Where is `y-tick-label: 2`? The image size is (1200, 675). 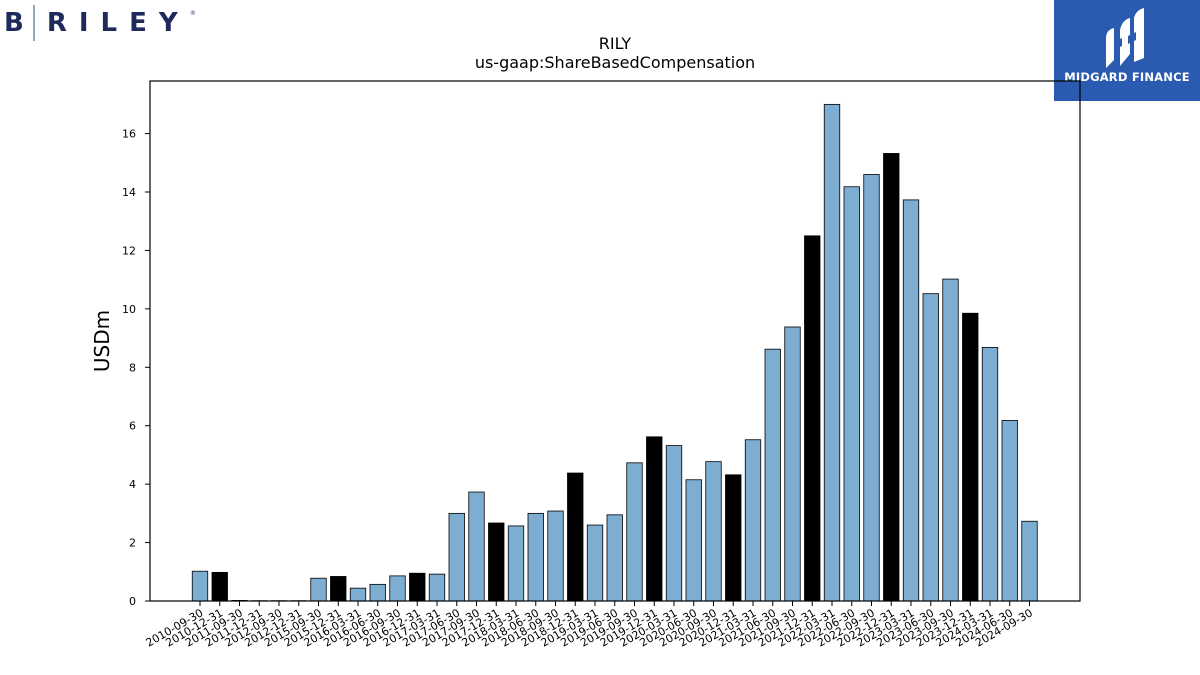 y-tick-label: 2 is located at coordinates (132, 543).